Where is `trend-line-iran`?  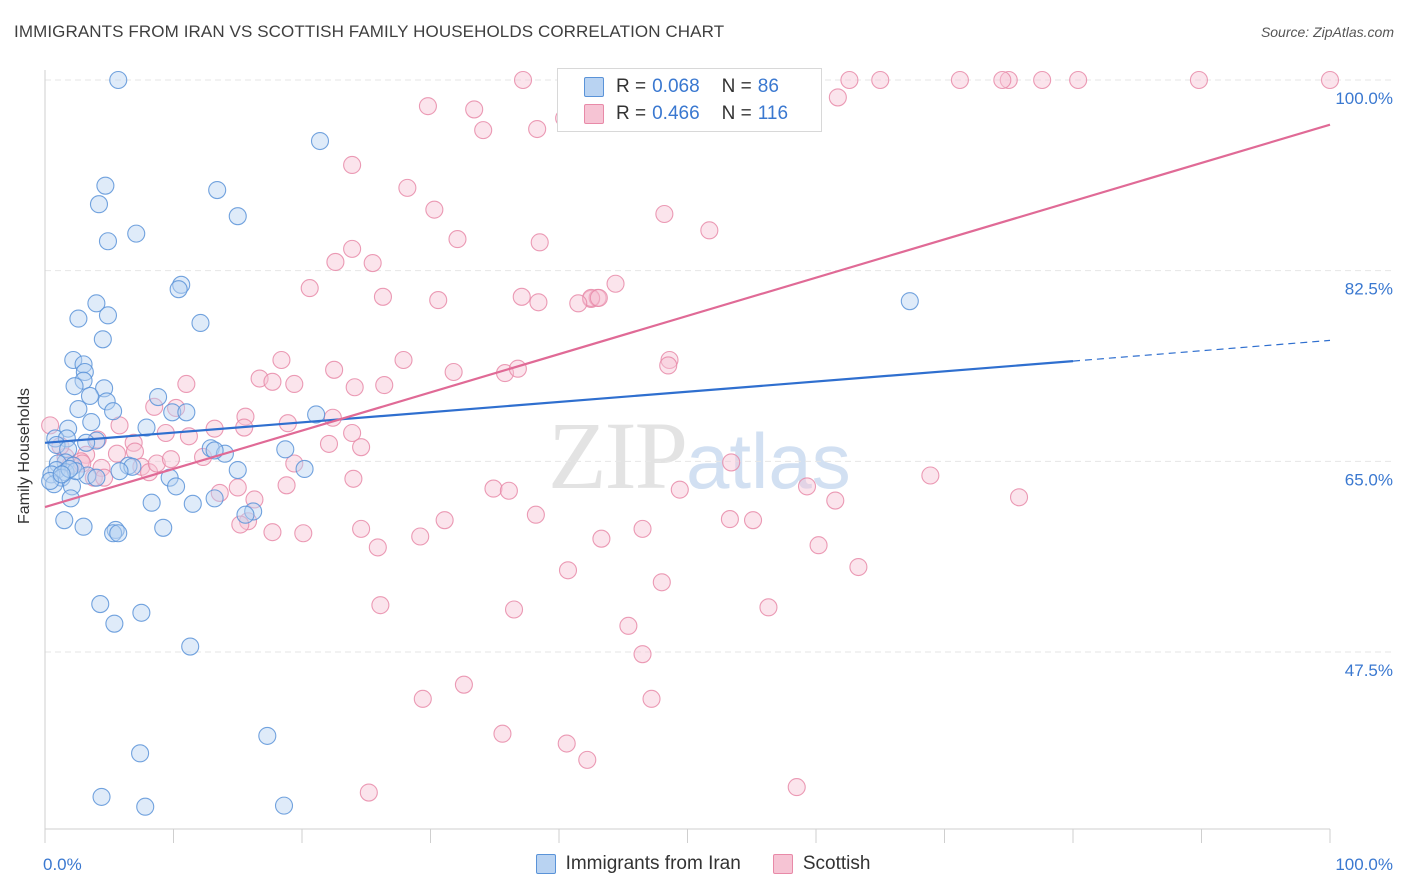 trend-line-iran is located at coordinates (559, 402).